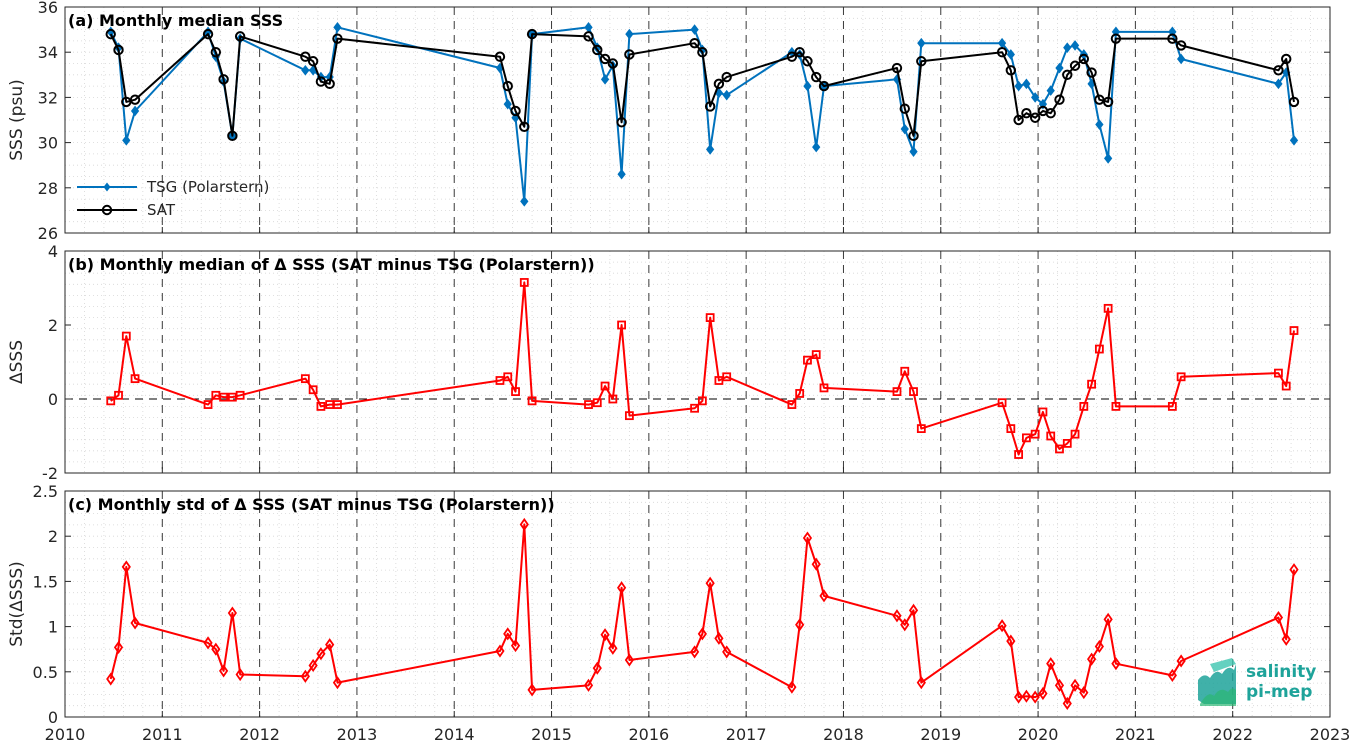 This screenshot has height=745, width=1356. I want to click on panel-title: (a) Monthly median SSS, so click(175, 20).